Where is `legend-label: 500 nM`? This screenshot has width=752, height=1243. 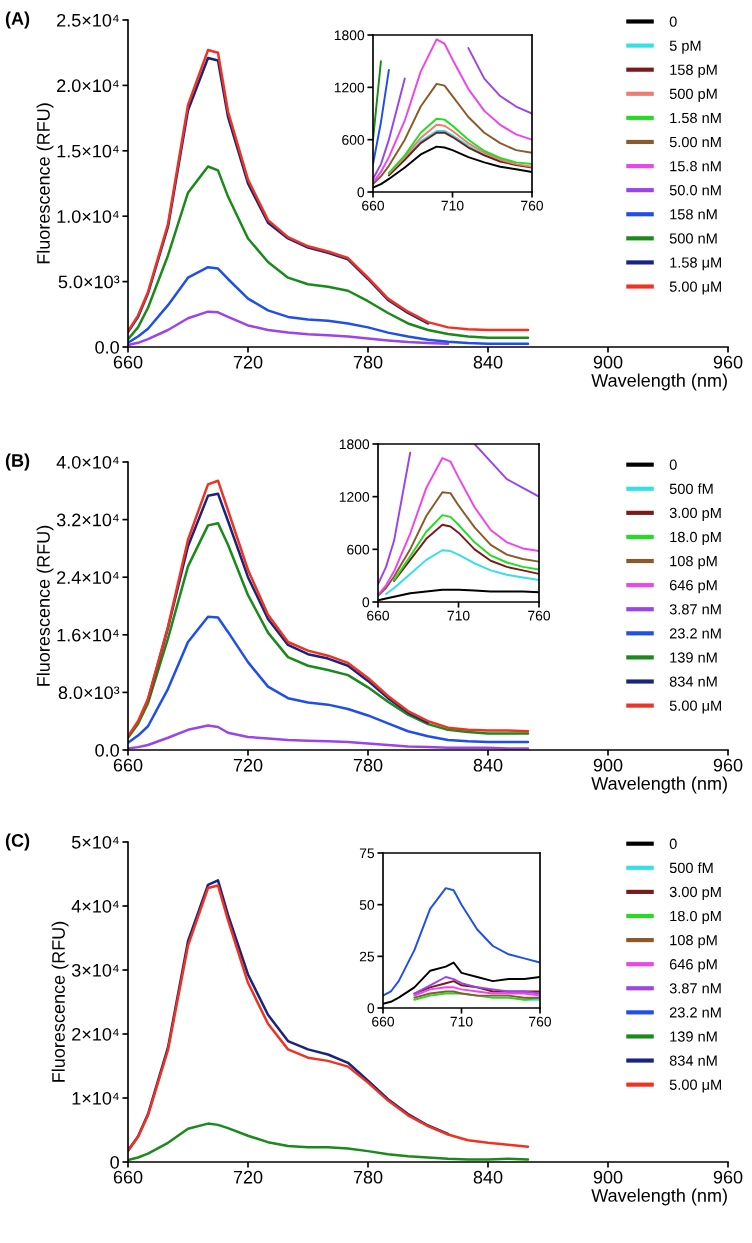
legend-label: 500 nM is located at coordinates (693, 238).